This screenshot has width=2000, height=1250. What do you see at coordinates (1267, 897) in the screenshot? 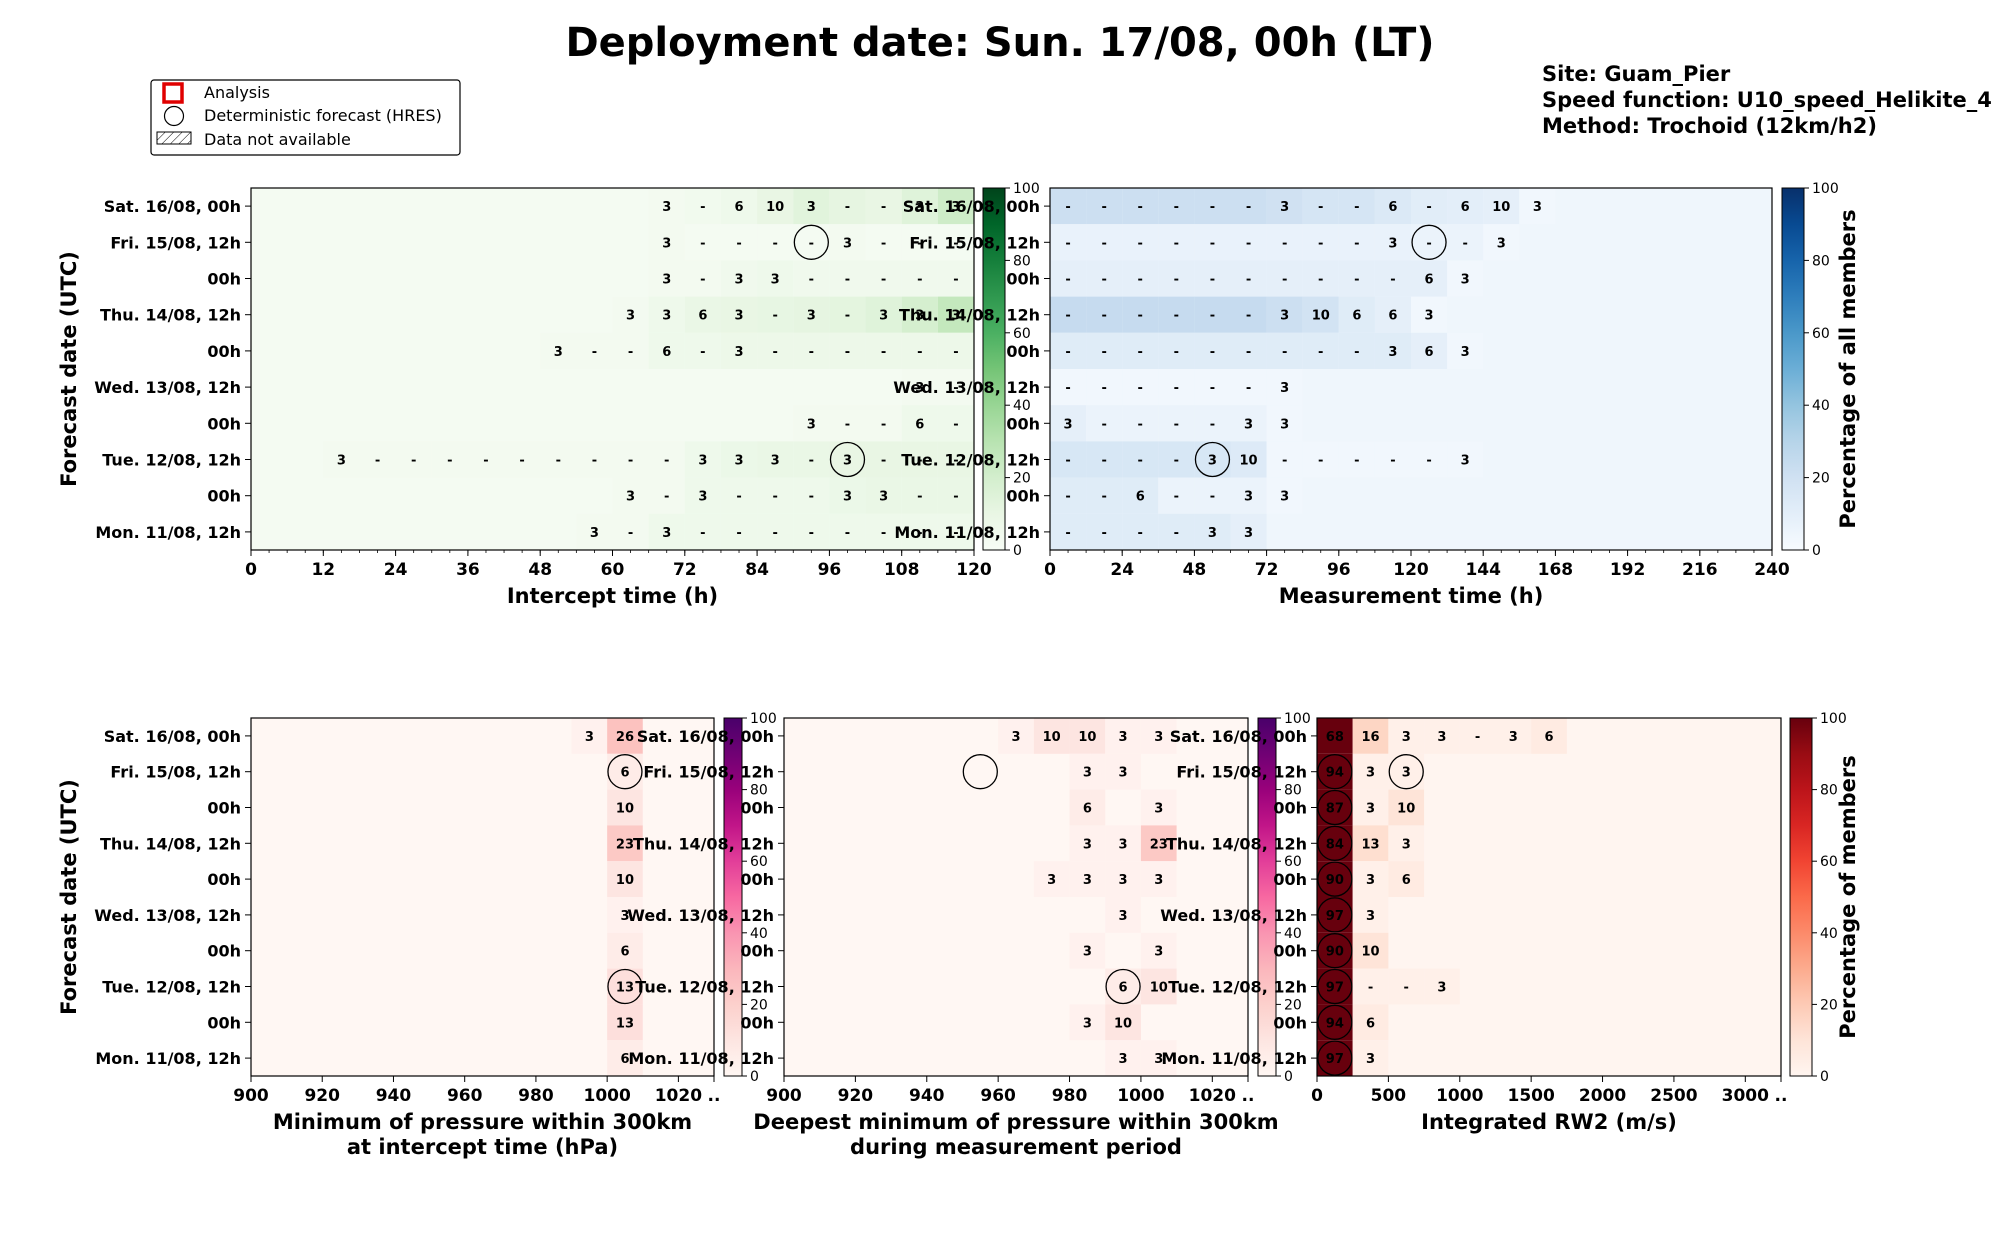
I see `colorbar` at bounding box center [1267, 897].